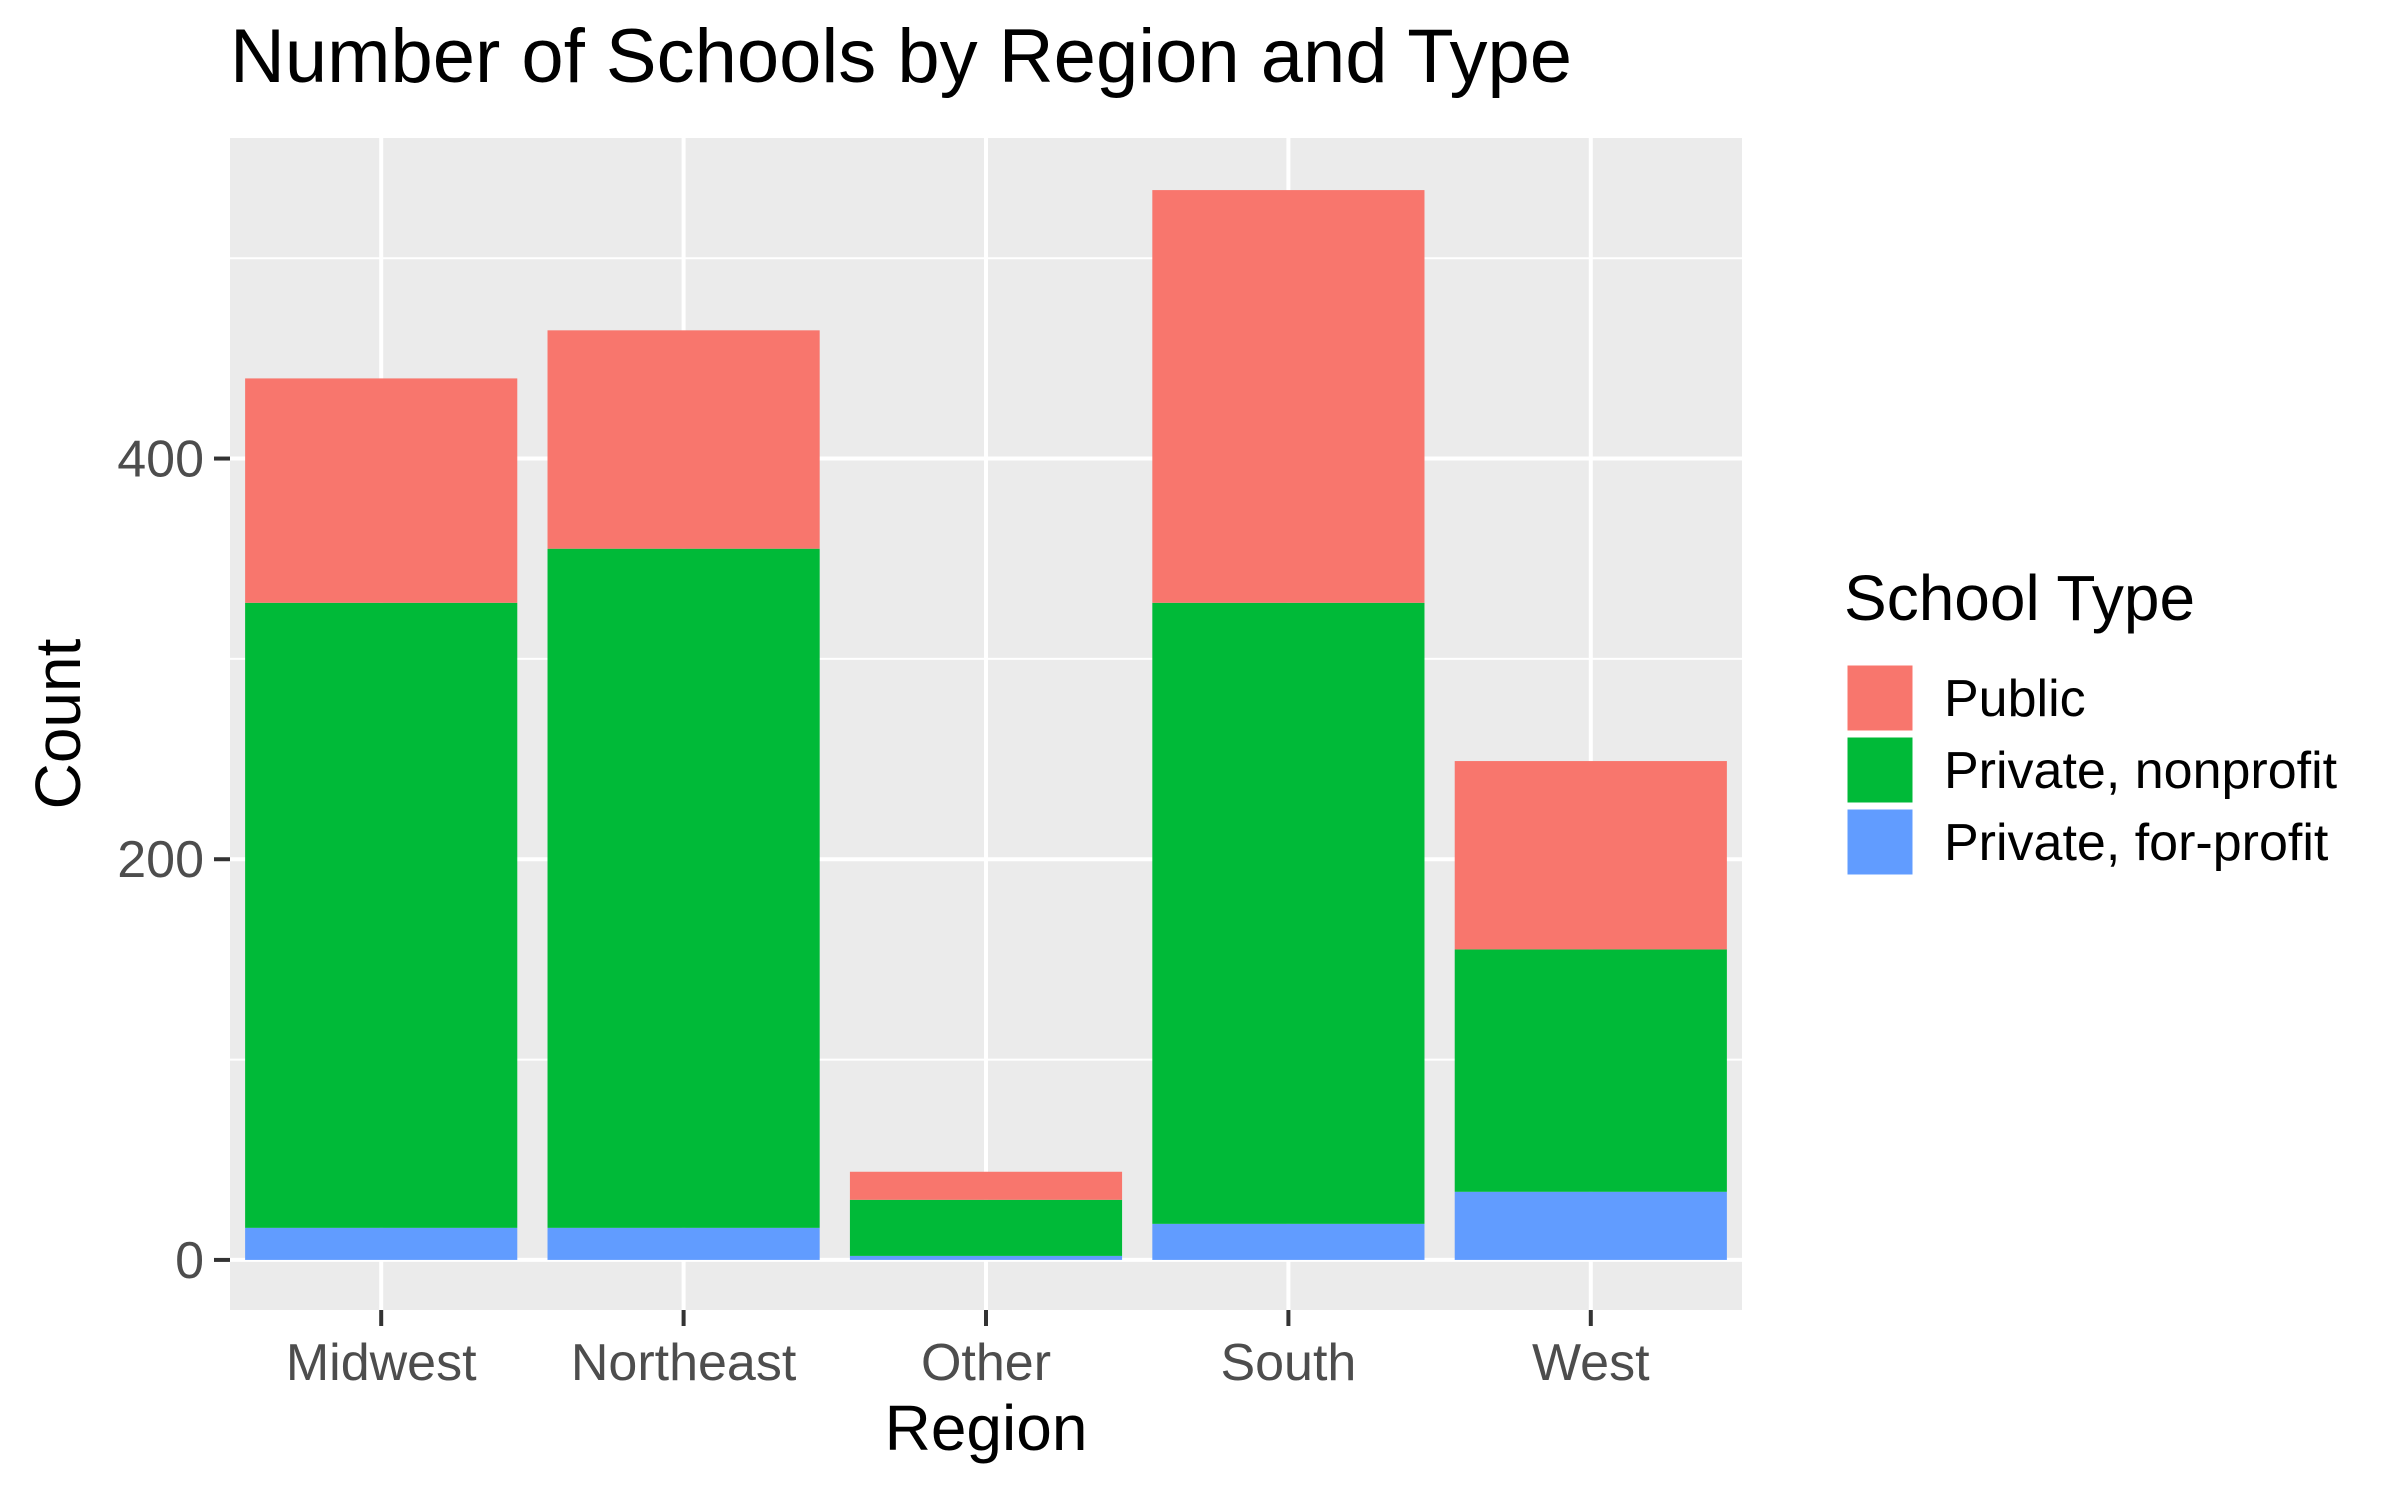  Describe the element at coordinates (986, 1428) in the screenshot. I see `x-axis-title: Region` at that location.